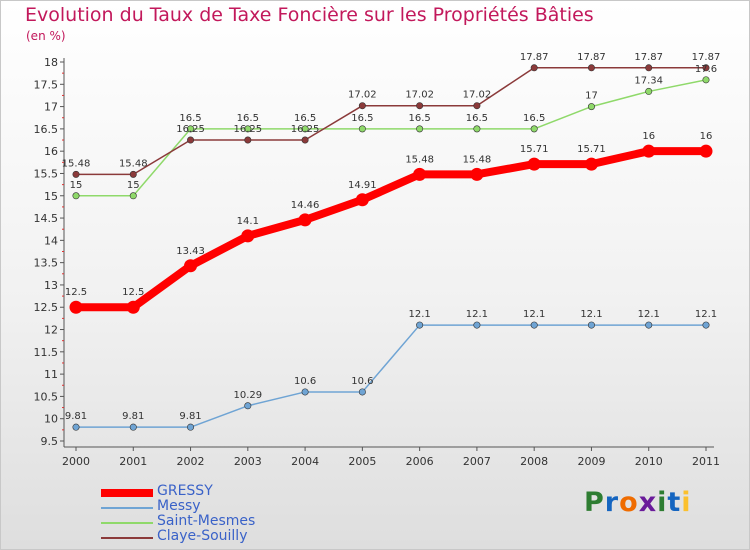 The width and height of the screenshot is (750, 550). Describe the element at coordinates (50, 441) in the screenshot. I see `y-tick-label: 9.5` at that location.